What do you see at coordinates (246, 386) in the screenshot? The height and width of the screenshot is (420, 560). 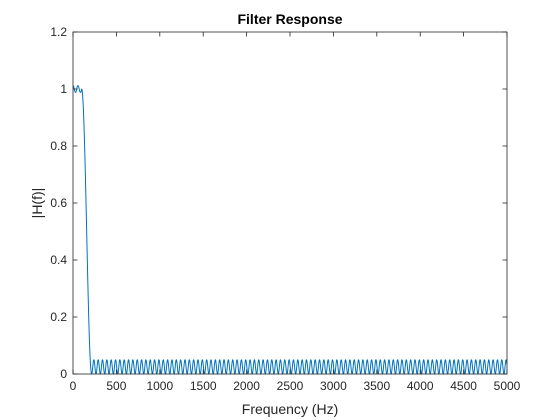 I see `x-tick-label: 2000` at bounding box center [246, 386].